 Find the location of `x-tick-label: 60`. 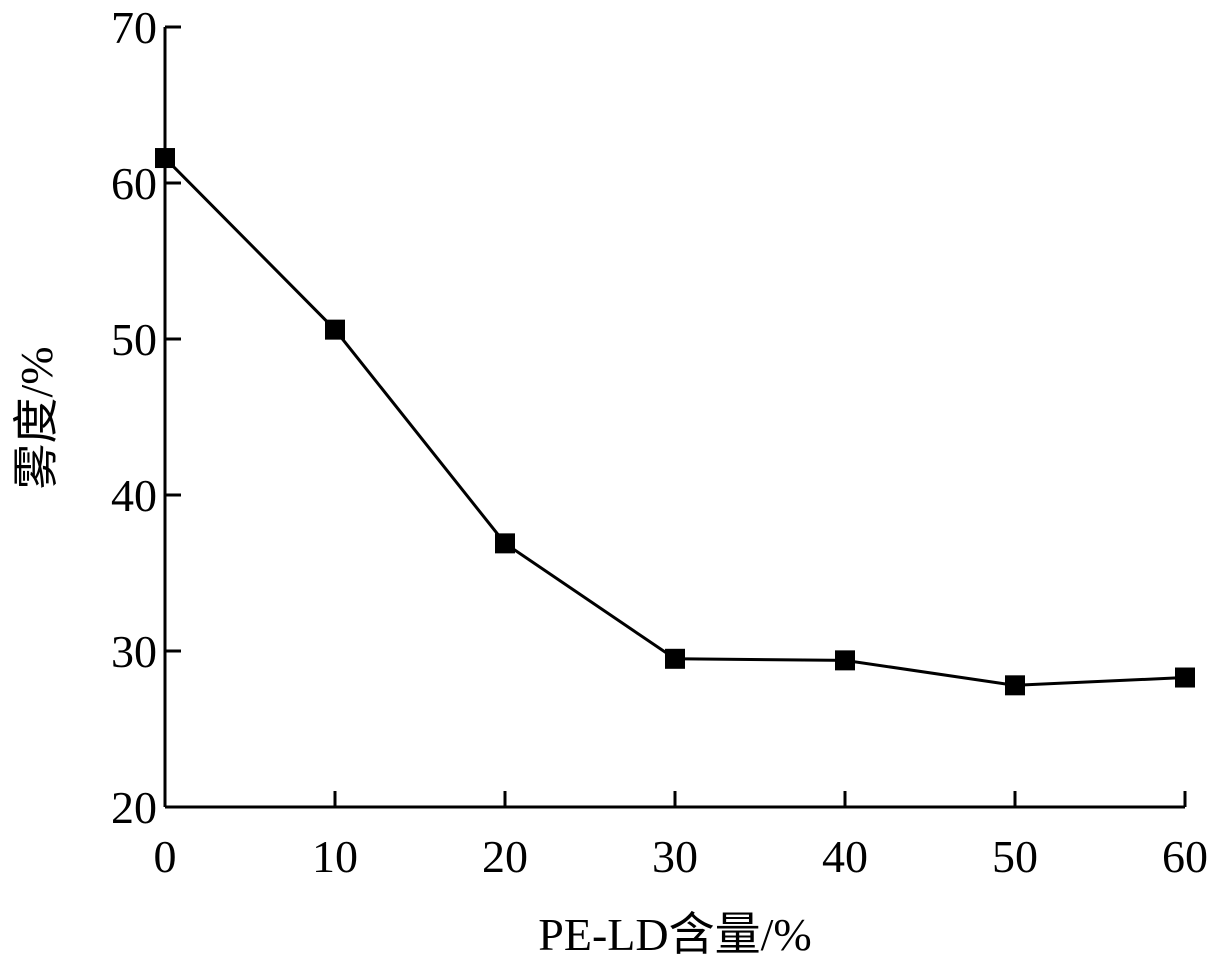

x-tick-label: 60 is located at coordinates (1185, 856).